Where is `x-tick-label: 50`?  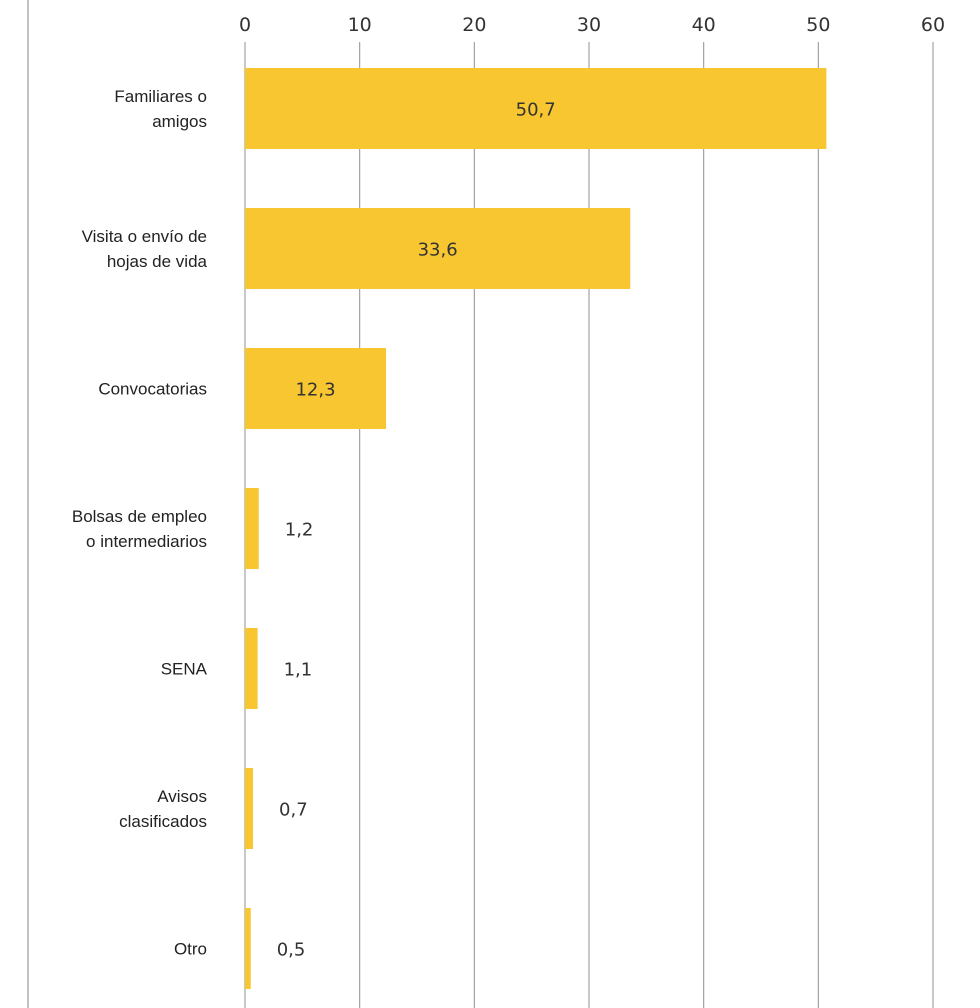 x-tick-label: 50 is located at coordinates (818, 25).